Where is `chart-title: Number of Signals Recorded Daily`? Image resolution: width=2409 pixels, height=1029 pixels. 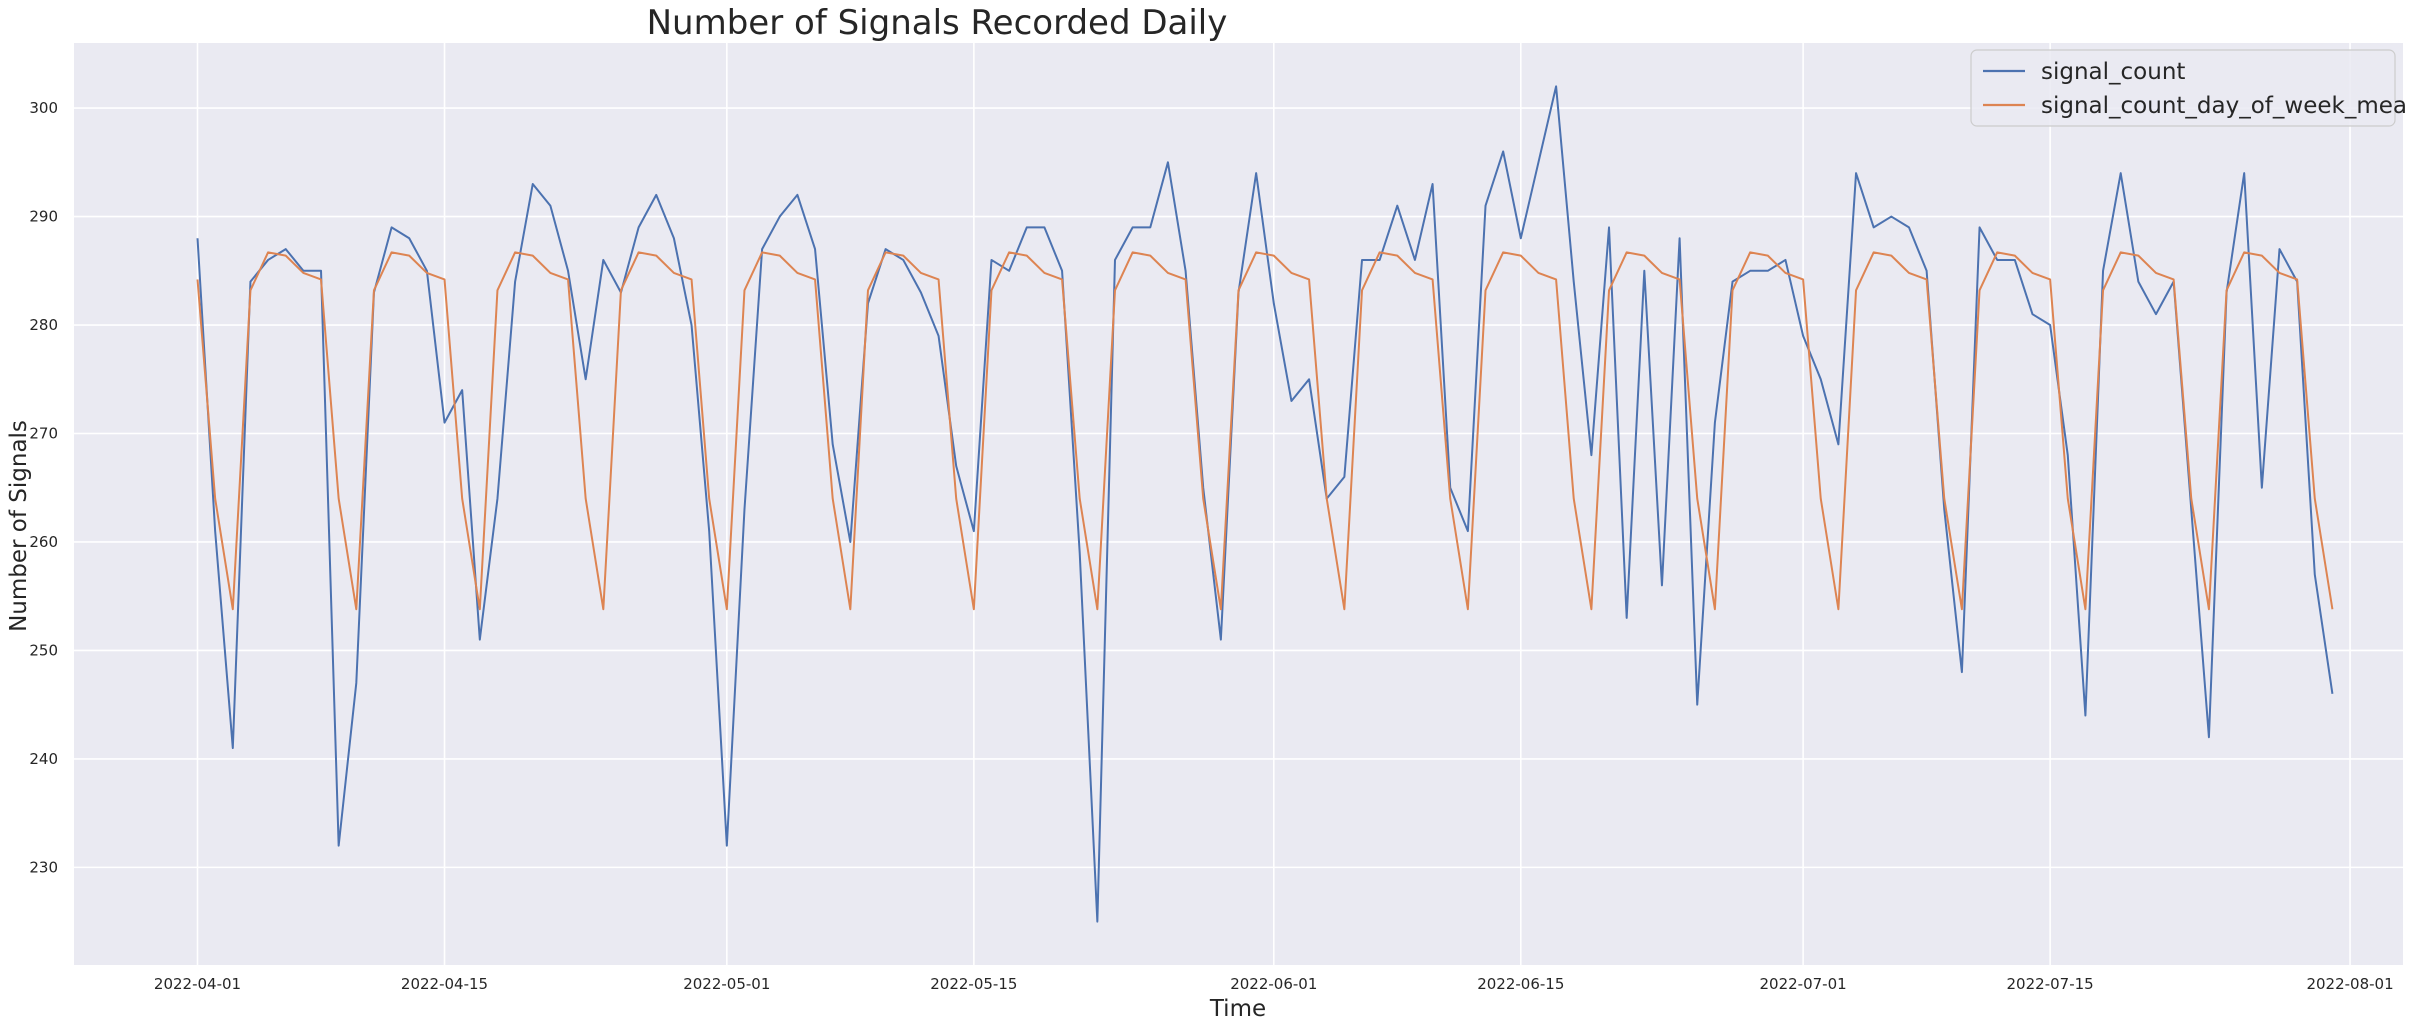 chart-title: Number of Signals Recorded Daily is located at coordinates (937, 23).